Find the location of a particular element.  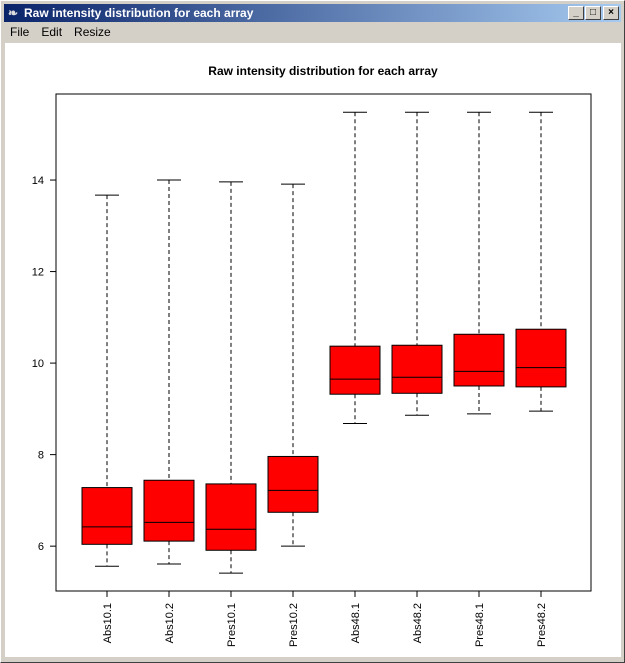

menu-edit: Edit is located at coordinates (52, 32).